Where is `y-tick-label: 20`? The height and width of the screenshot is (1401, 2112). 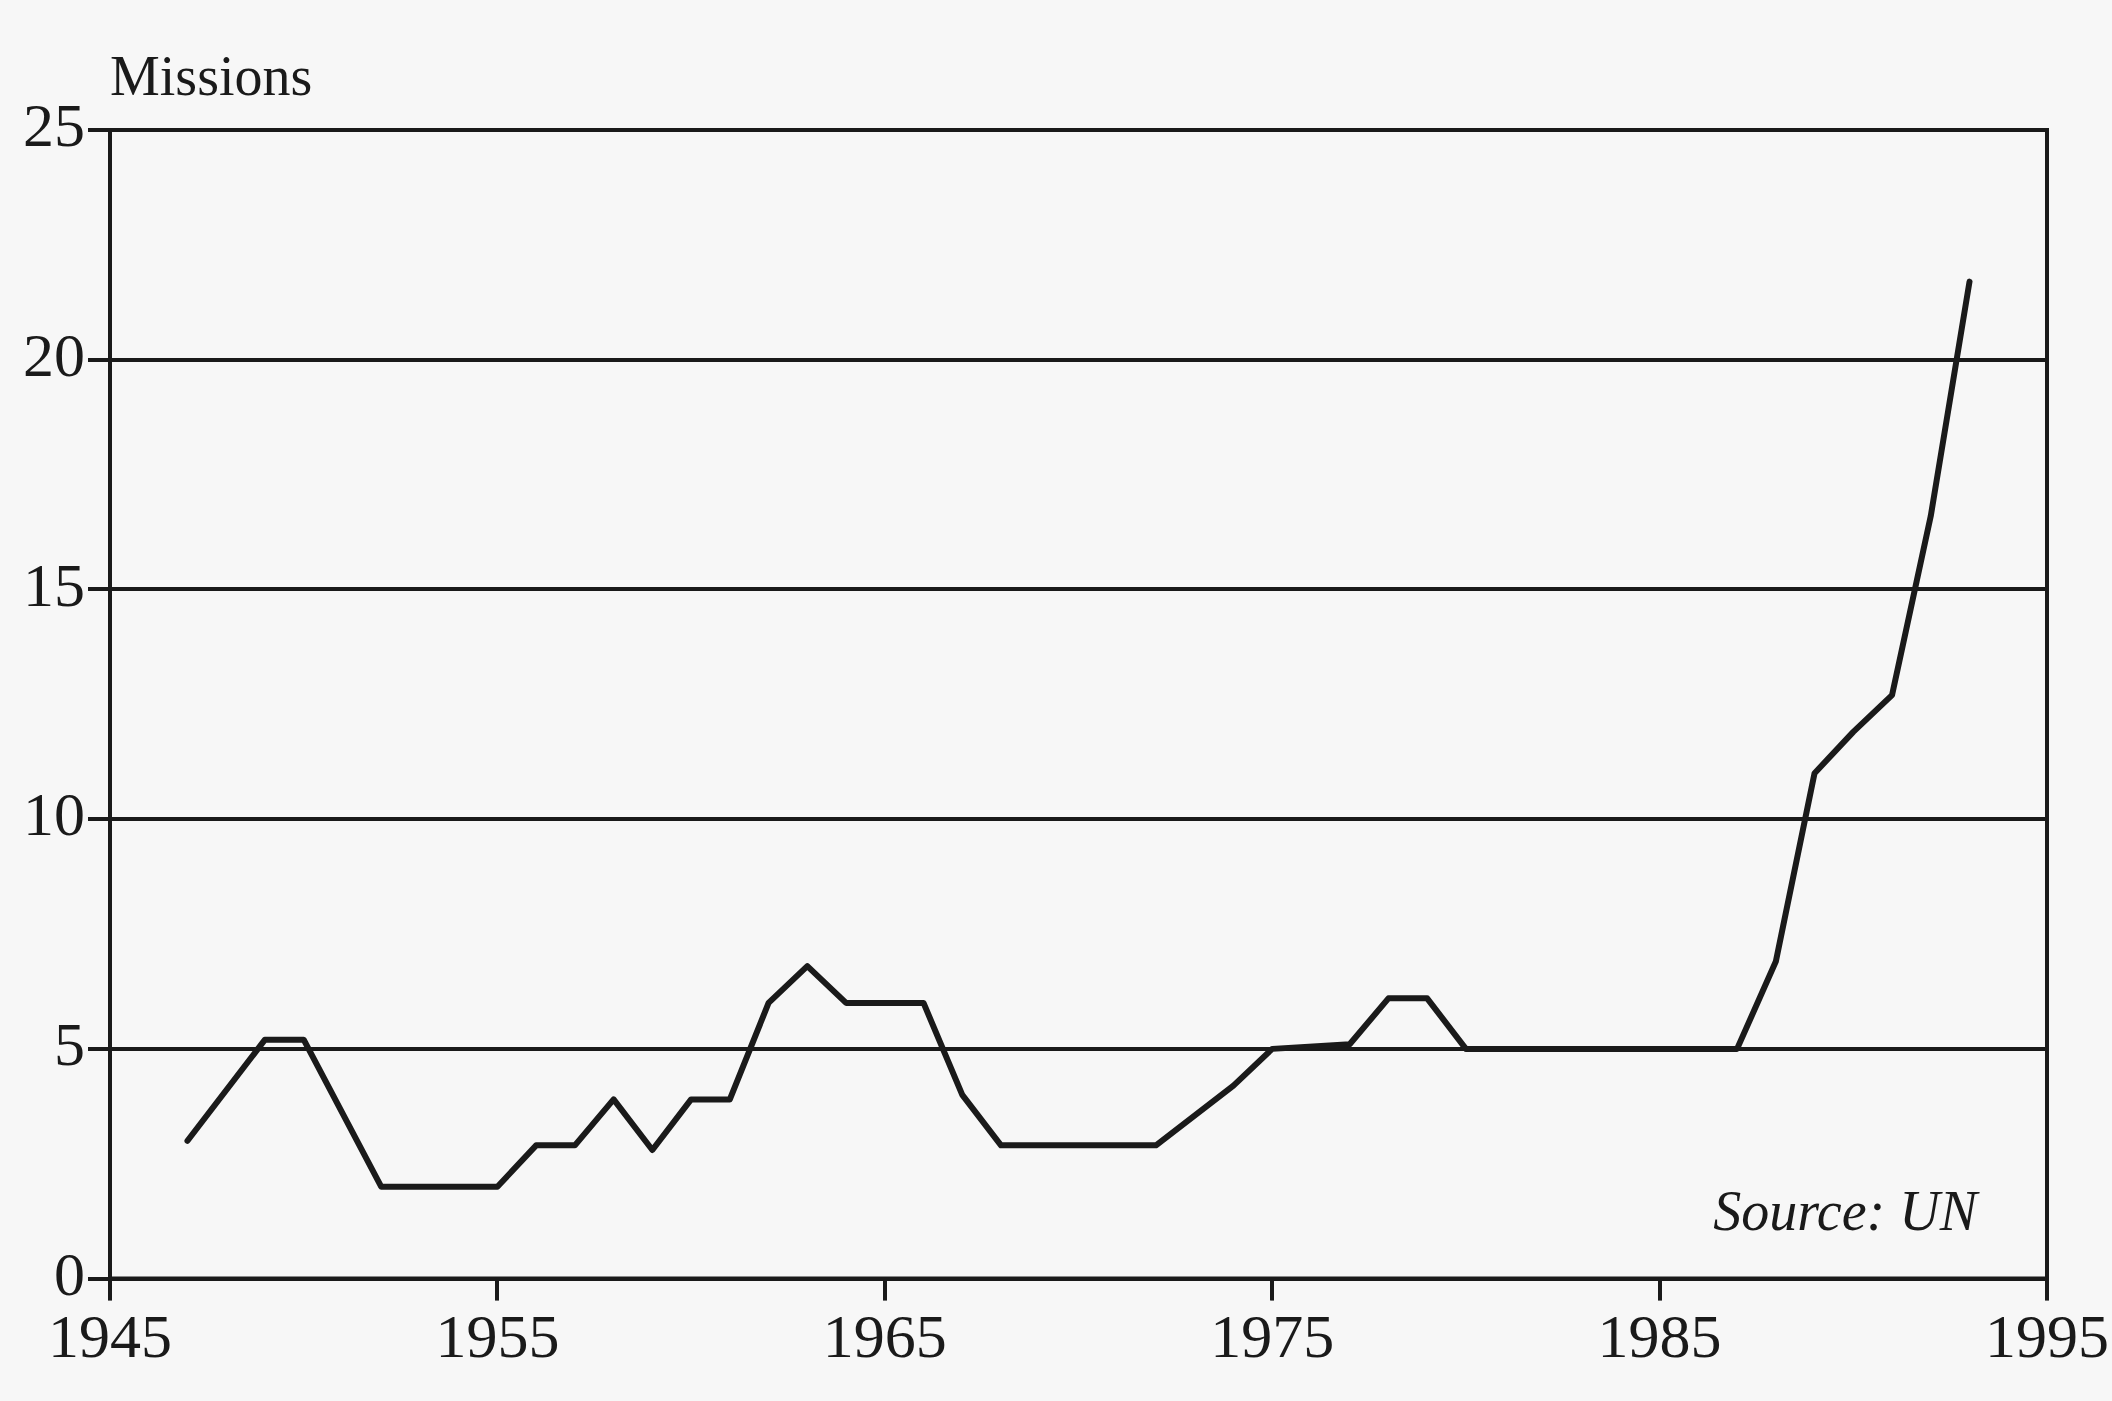
y-tick-label: 20 is located at coordinates (54, 355).